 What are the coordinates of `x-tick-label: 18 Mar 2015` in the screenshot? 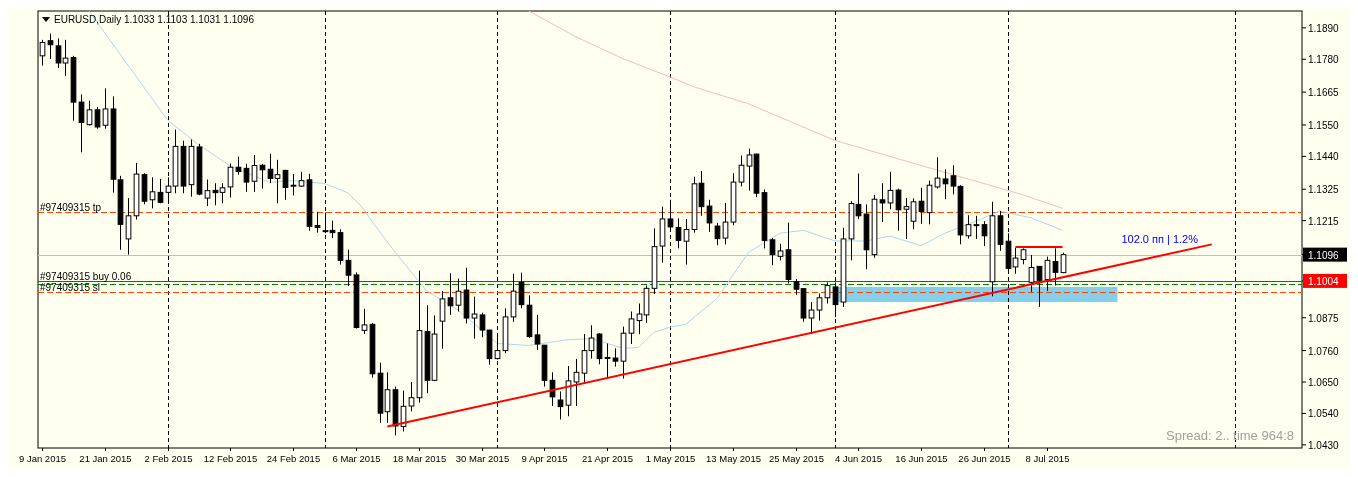 It's located at (419, 458).